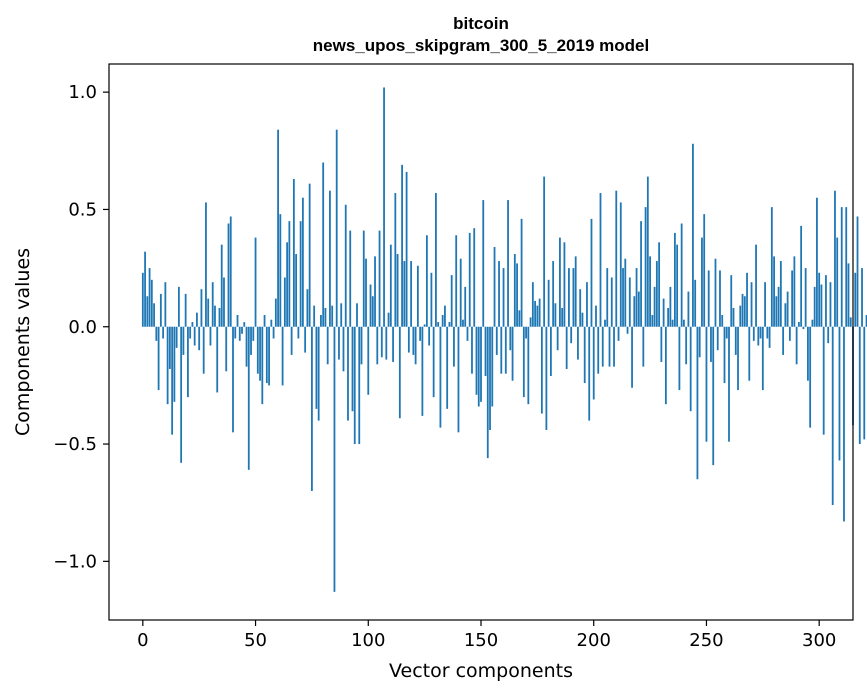  What do you see at coordinates (481, 640) in the screenshot?
I see `x-tick-label: 150` at bounding box center [481, 640].